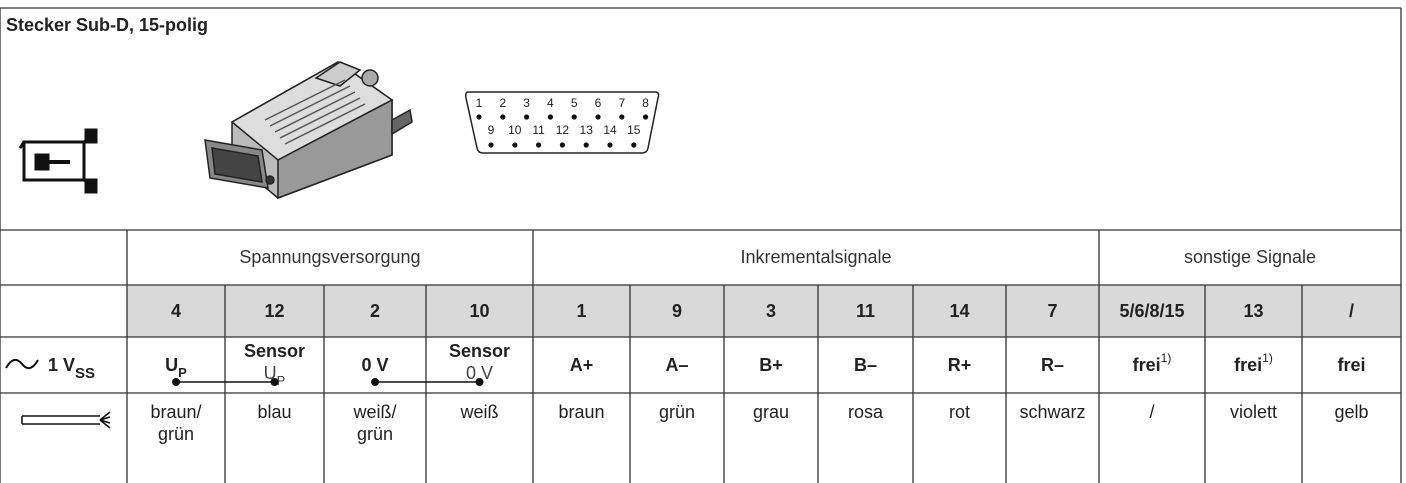 The image size is (1406, 483). Describe the element at coordinates (274, 311) in the screenshot. I see `pin-label: 12` at that location.